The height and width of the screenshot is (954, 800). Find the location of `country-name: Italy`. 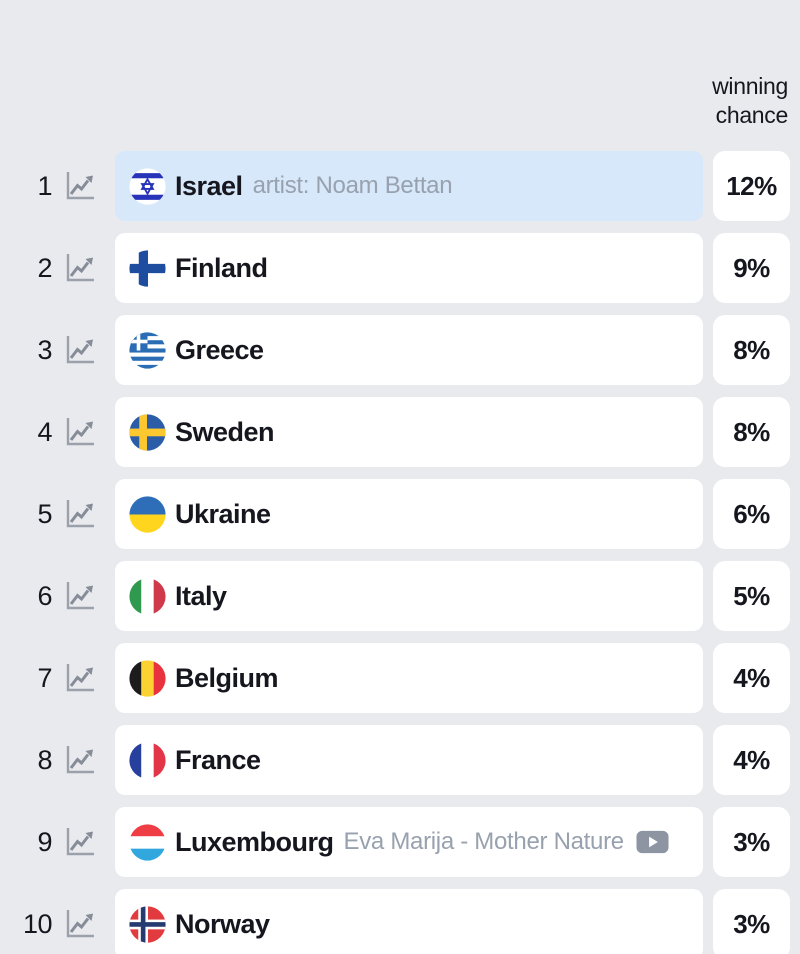

country-name: Italy is located at coordinates (201, 595).